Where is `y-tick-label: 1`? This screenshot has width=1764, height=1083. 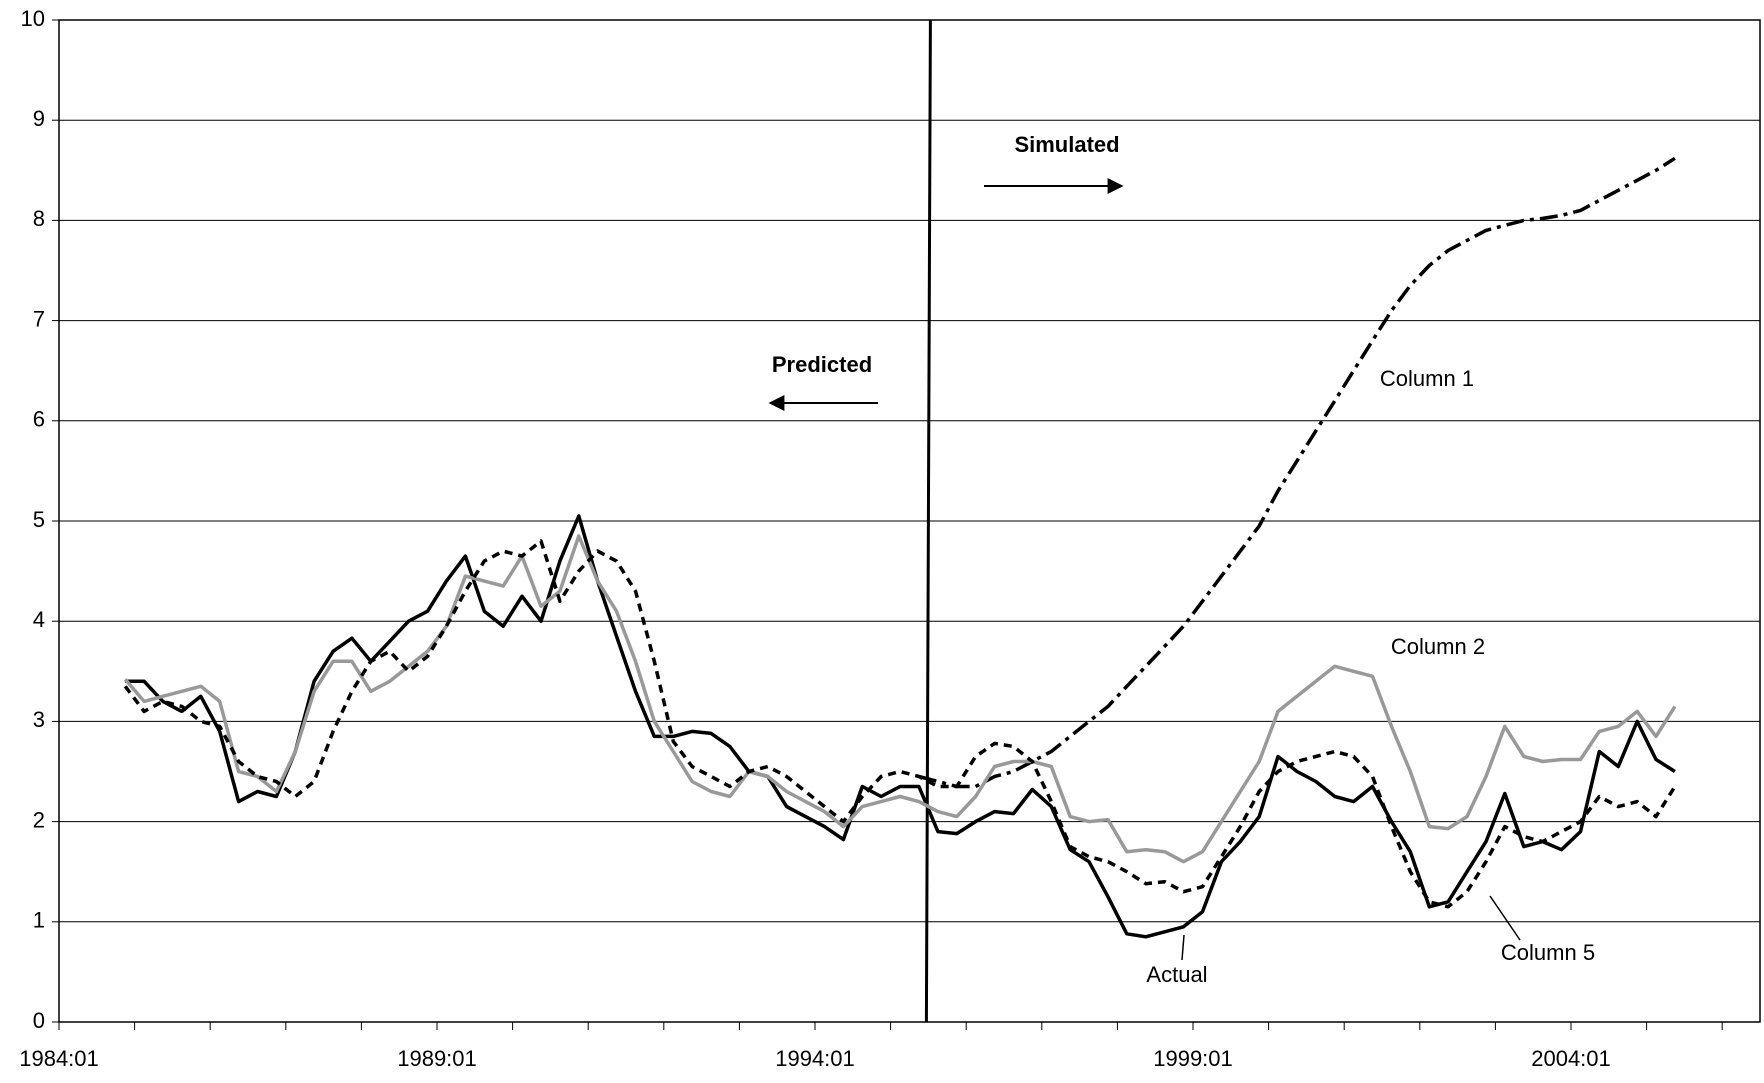
y-tick-label: 1 is located at coordinates (39, 920).